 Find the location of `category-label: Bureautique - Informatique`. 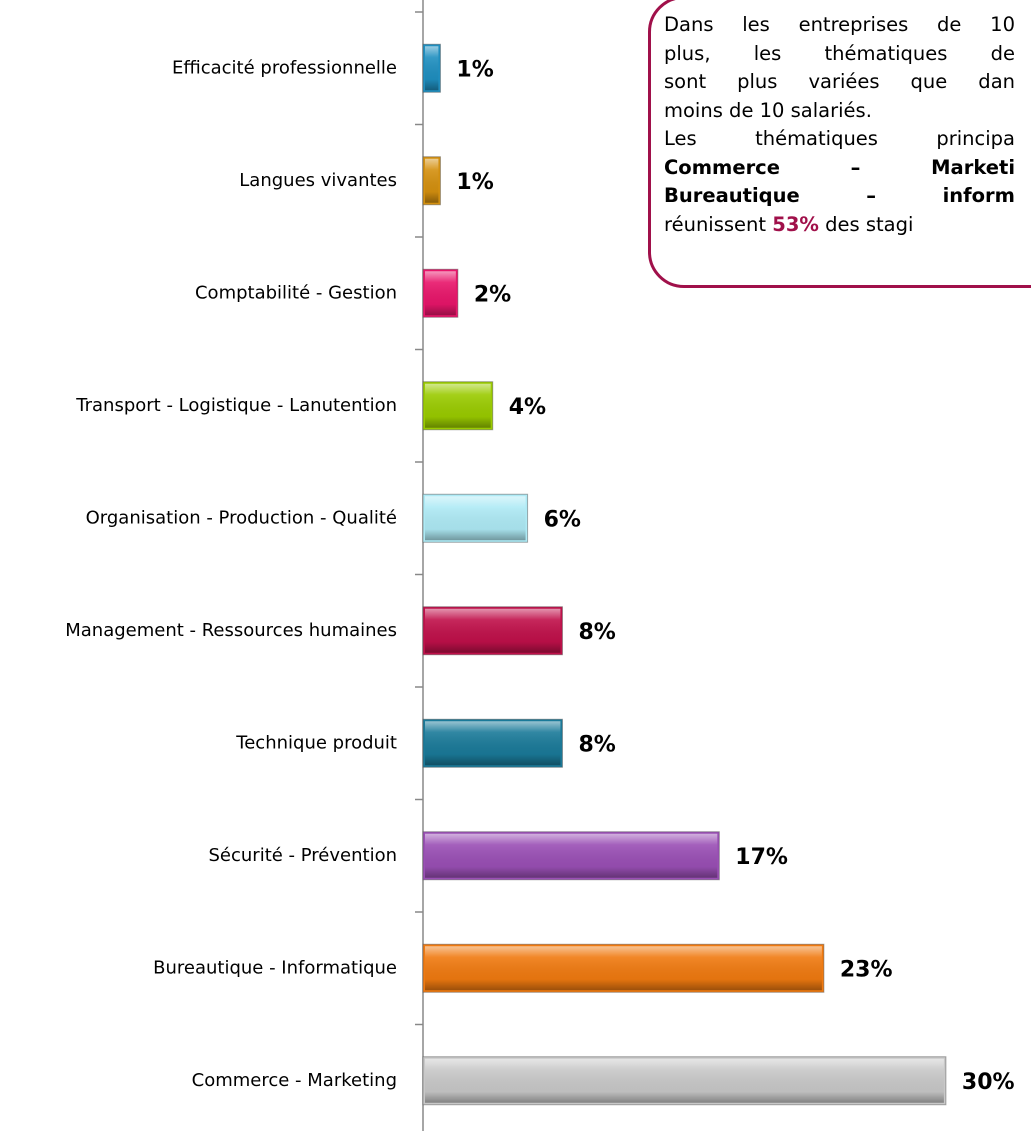

category-label: Bureautique - Informatique is located at coordinates (275, 967).